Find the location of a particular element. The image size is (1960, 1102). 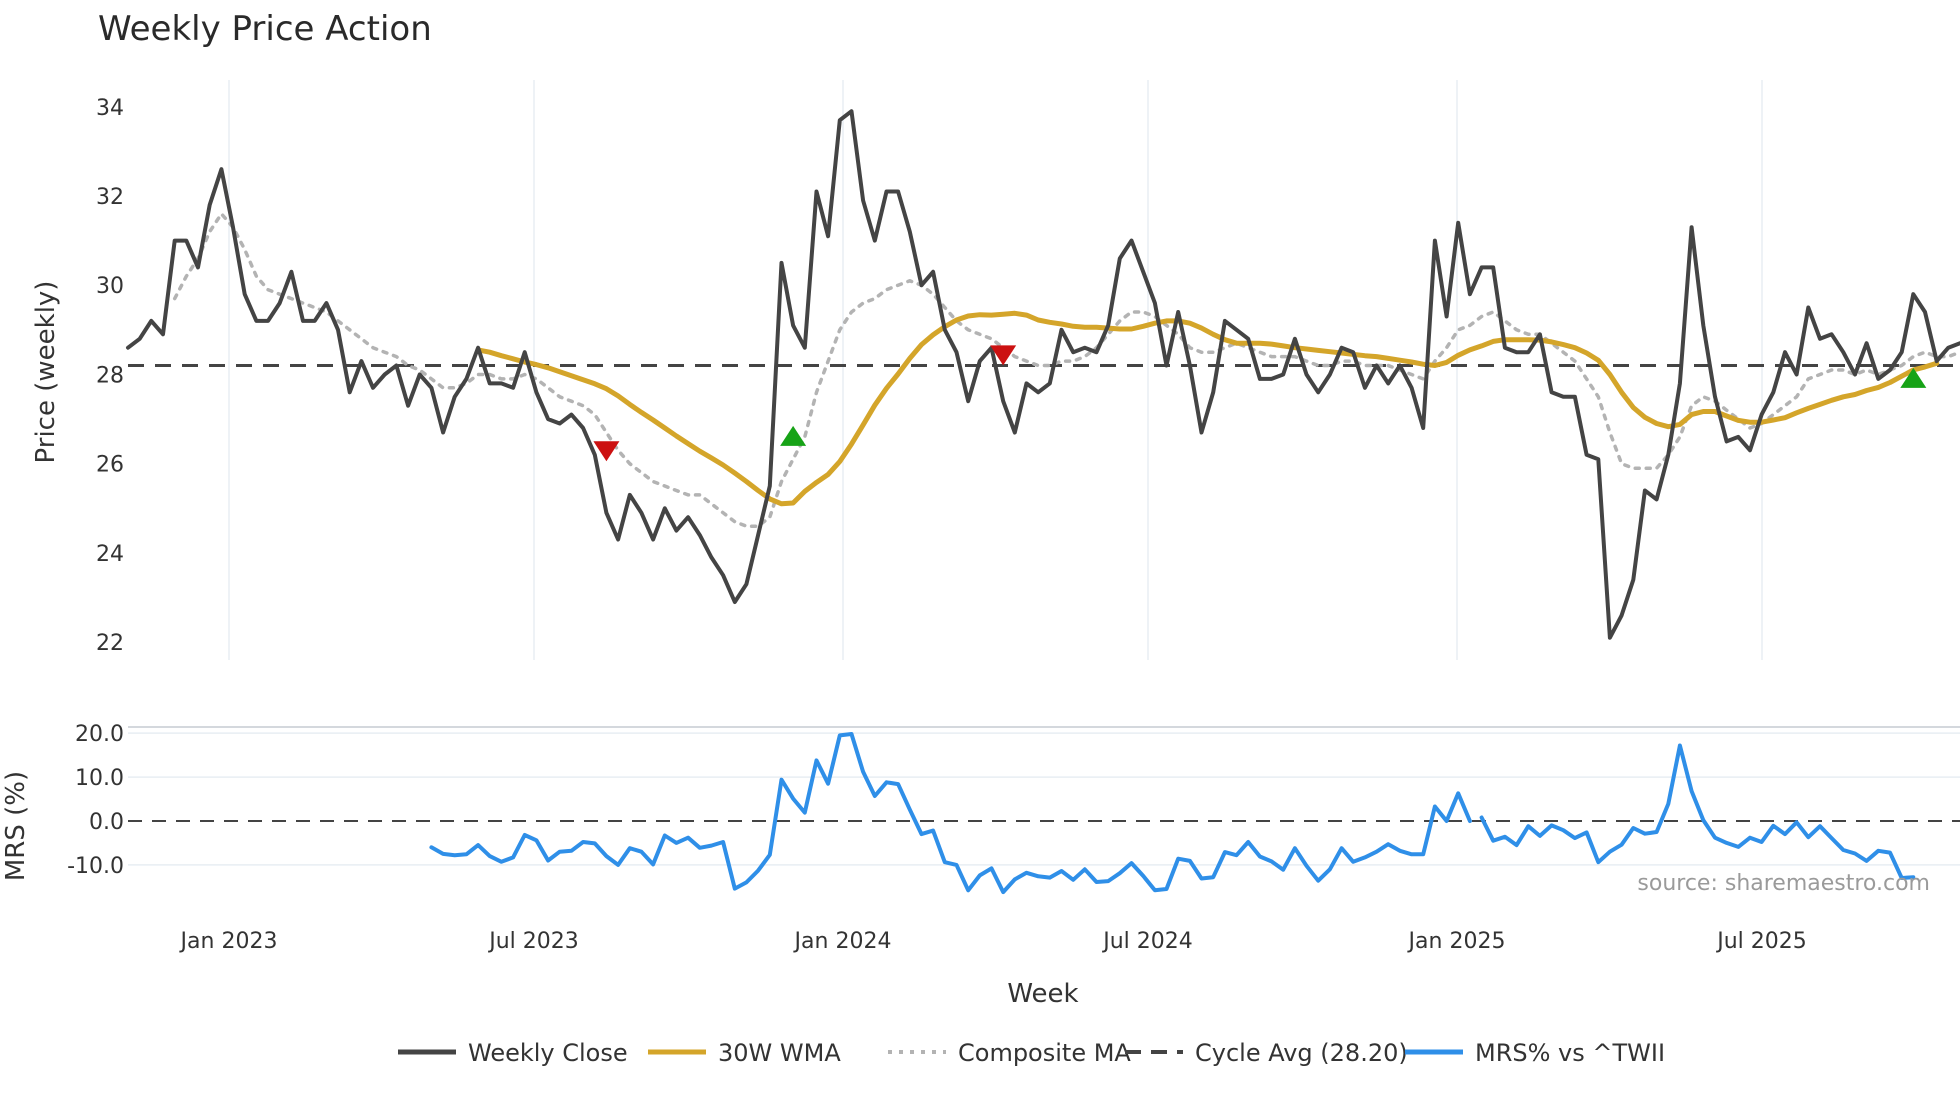

price-y-axis-title: Price (weekly) is located at coordinates (46, 372).